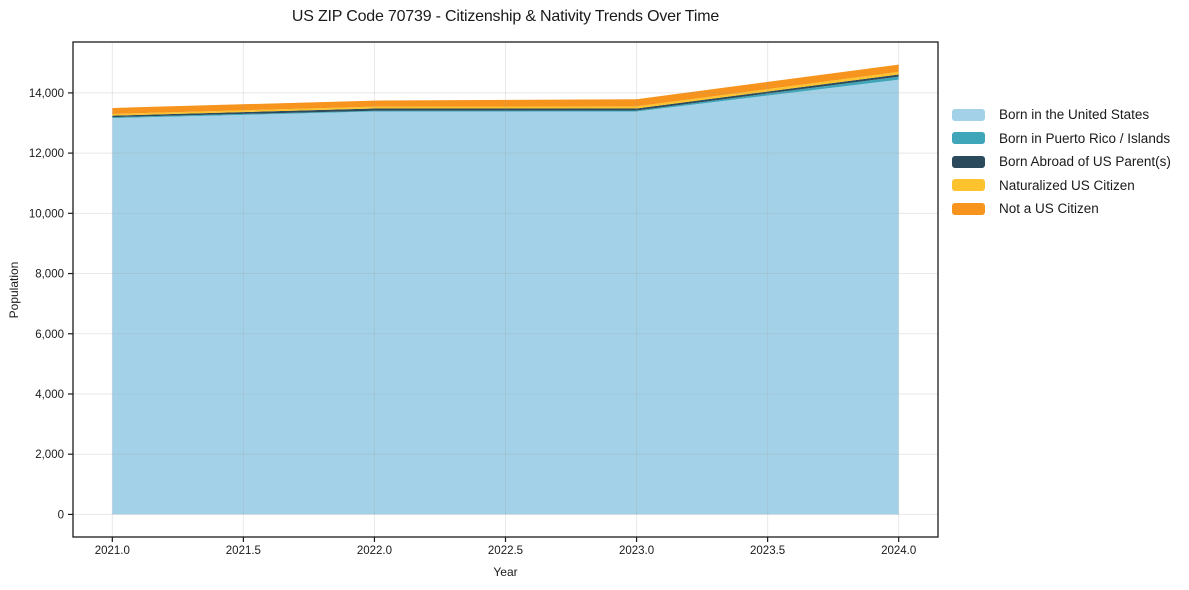 This screenshot has width=1189, height=590. What do you see at coordinates (49, 455) in the screenshot?
I see `y-tick-label: 2,000` at bounding box center [49, 455].